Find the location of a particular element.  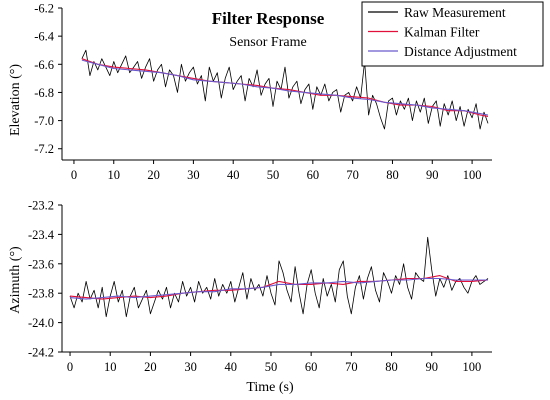

chart-title: Filter Response is located at coordinates (268, 18).